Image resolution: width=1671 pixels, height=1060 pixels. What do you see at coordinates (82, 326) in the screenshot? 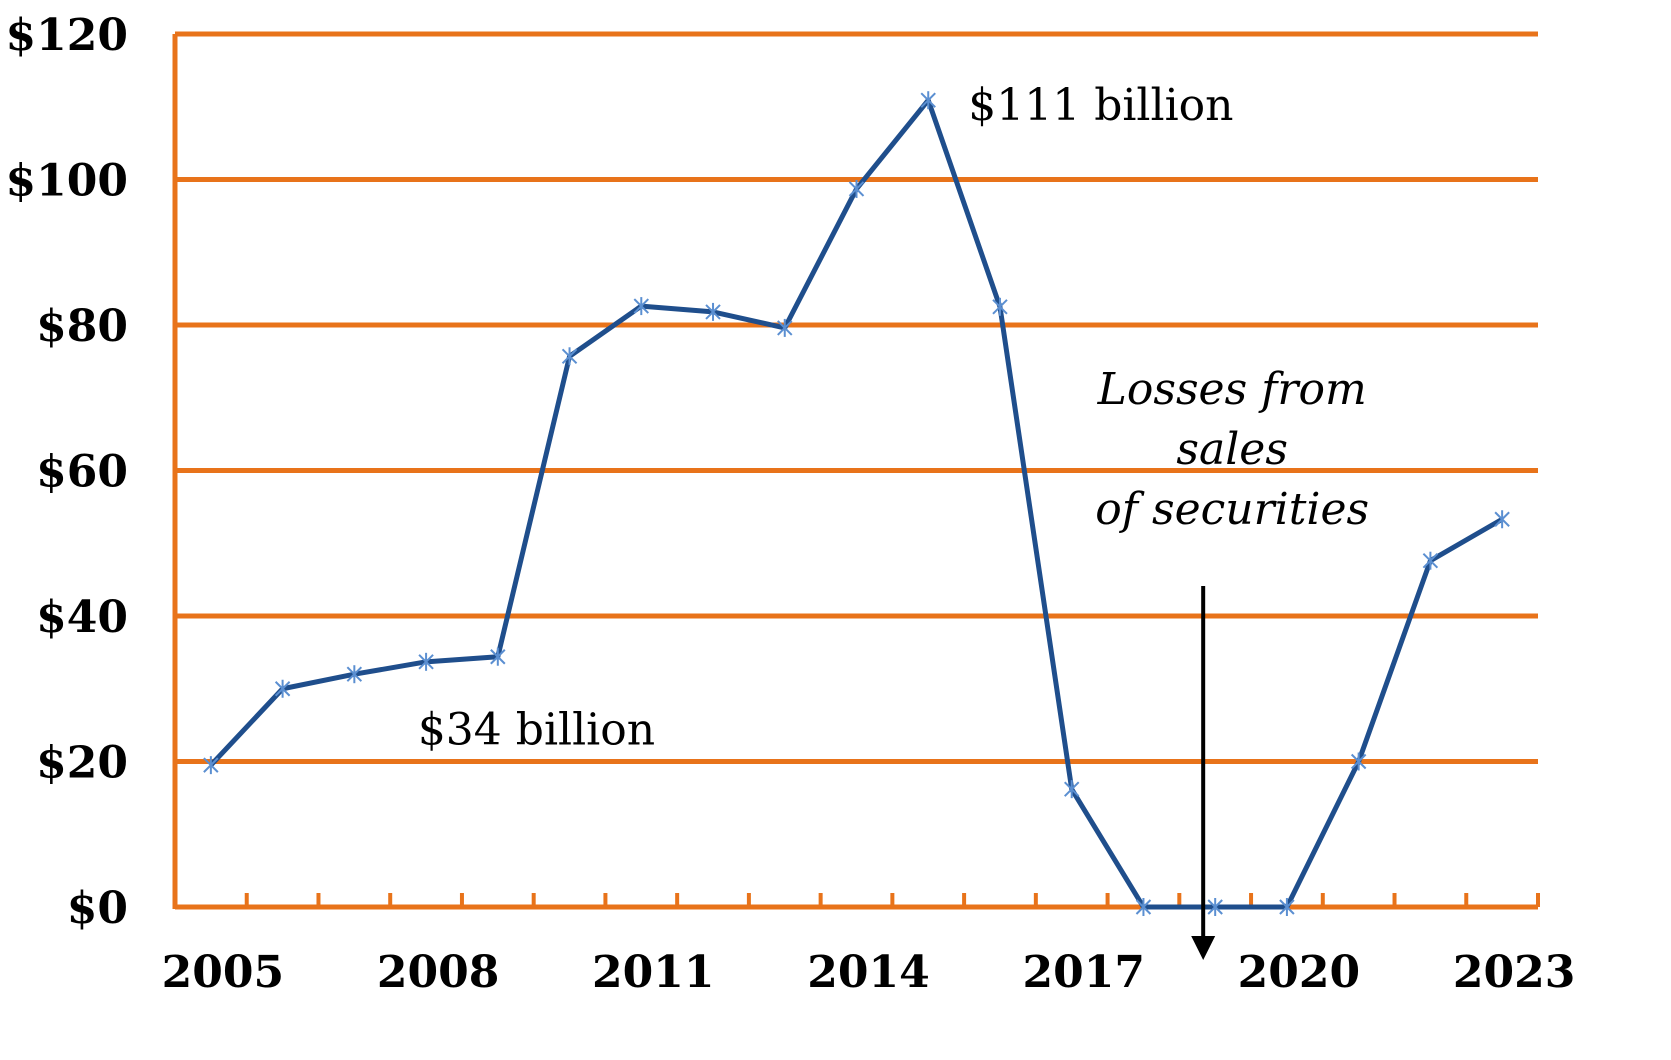
I see `y-tick-label: $80` at bounding box center [82, 326].